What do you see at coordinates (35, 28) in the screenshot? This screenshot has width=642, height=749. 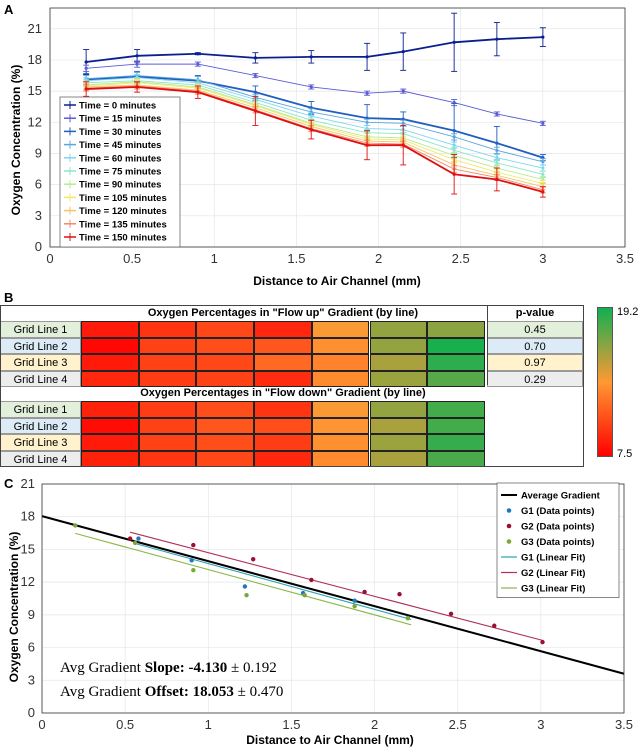 I see `a-y-tick-label: 21` at bounding box center [35, 28].